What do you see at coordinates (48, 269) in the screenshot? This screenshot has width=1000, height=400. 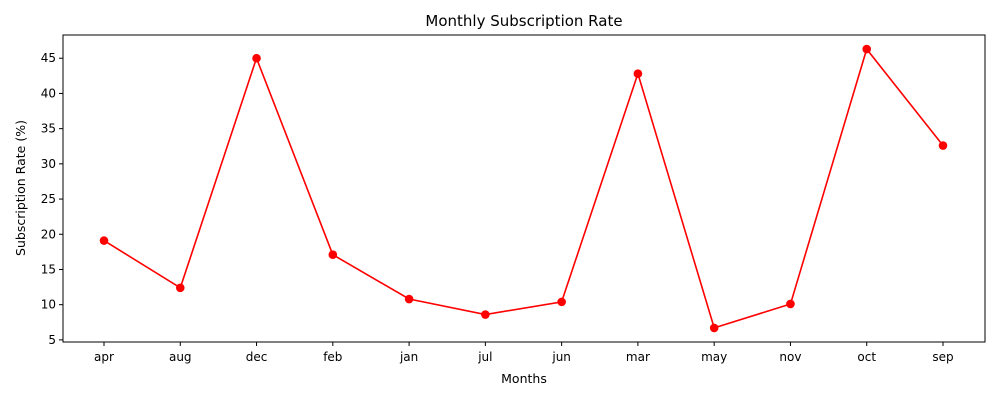 I see `y-tick-label: 15` at bounding box center [48, 269].